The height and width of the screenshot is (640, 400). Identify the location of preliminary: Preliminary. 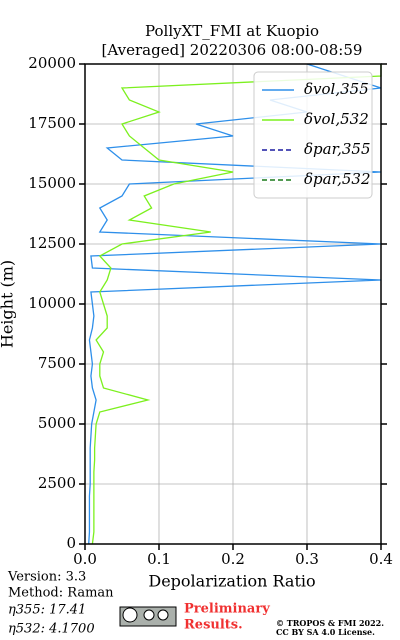
(227, 609).